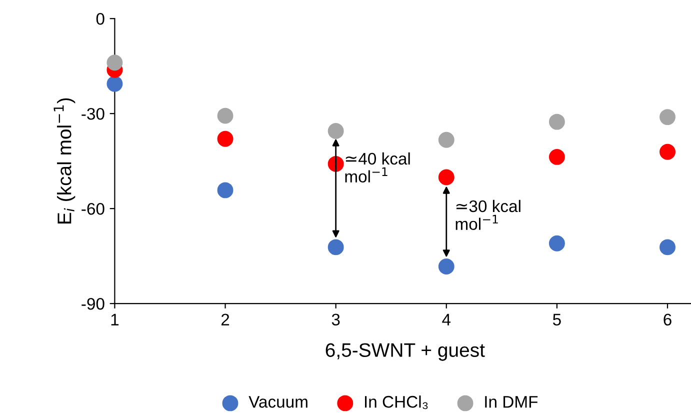 The image size is (691, 413). Describe the element at coordinates (556, 320) in the screenshot. I see `x-tick-label: 5` at that location.